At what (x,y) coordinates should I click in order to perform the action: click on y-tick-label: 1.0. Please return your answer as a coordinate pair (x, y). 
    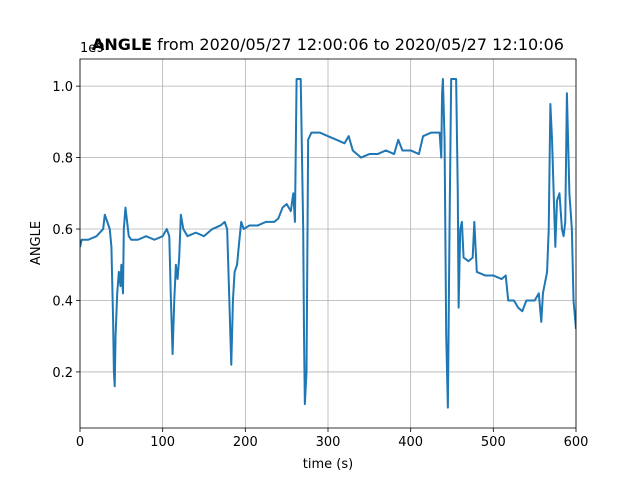
    Looking at the image, I should click on (62, 87).